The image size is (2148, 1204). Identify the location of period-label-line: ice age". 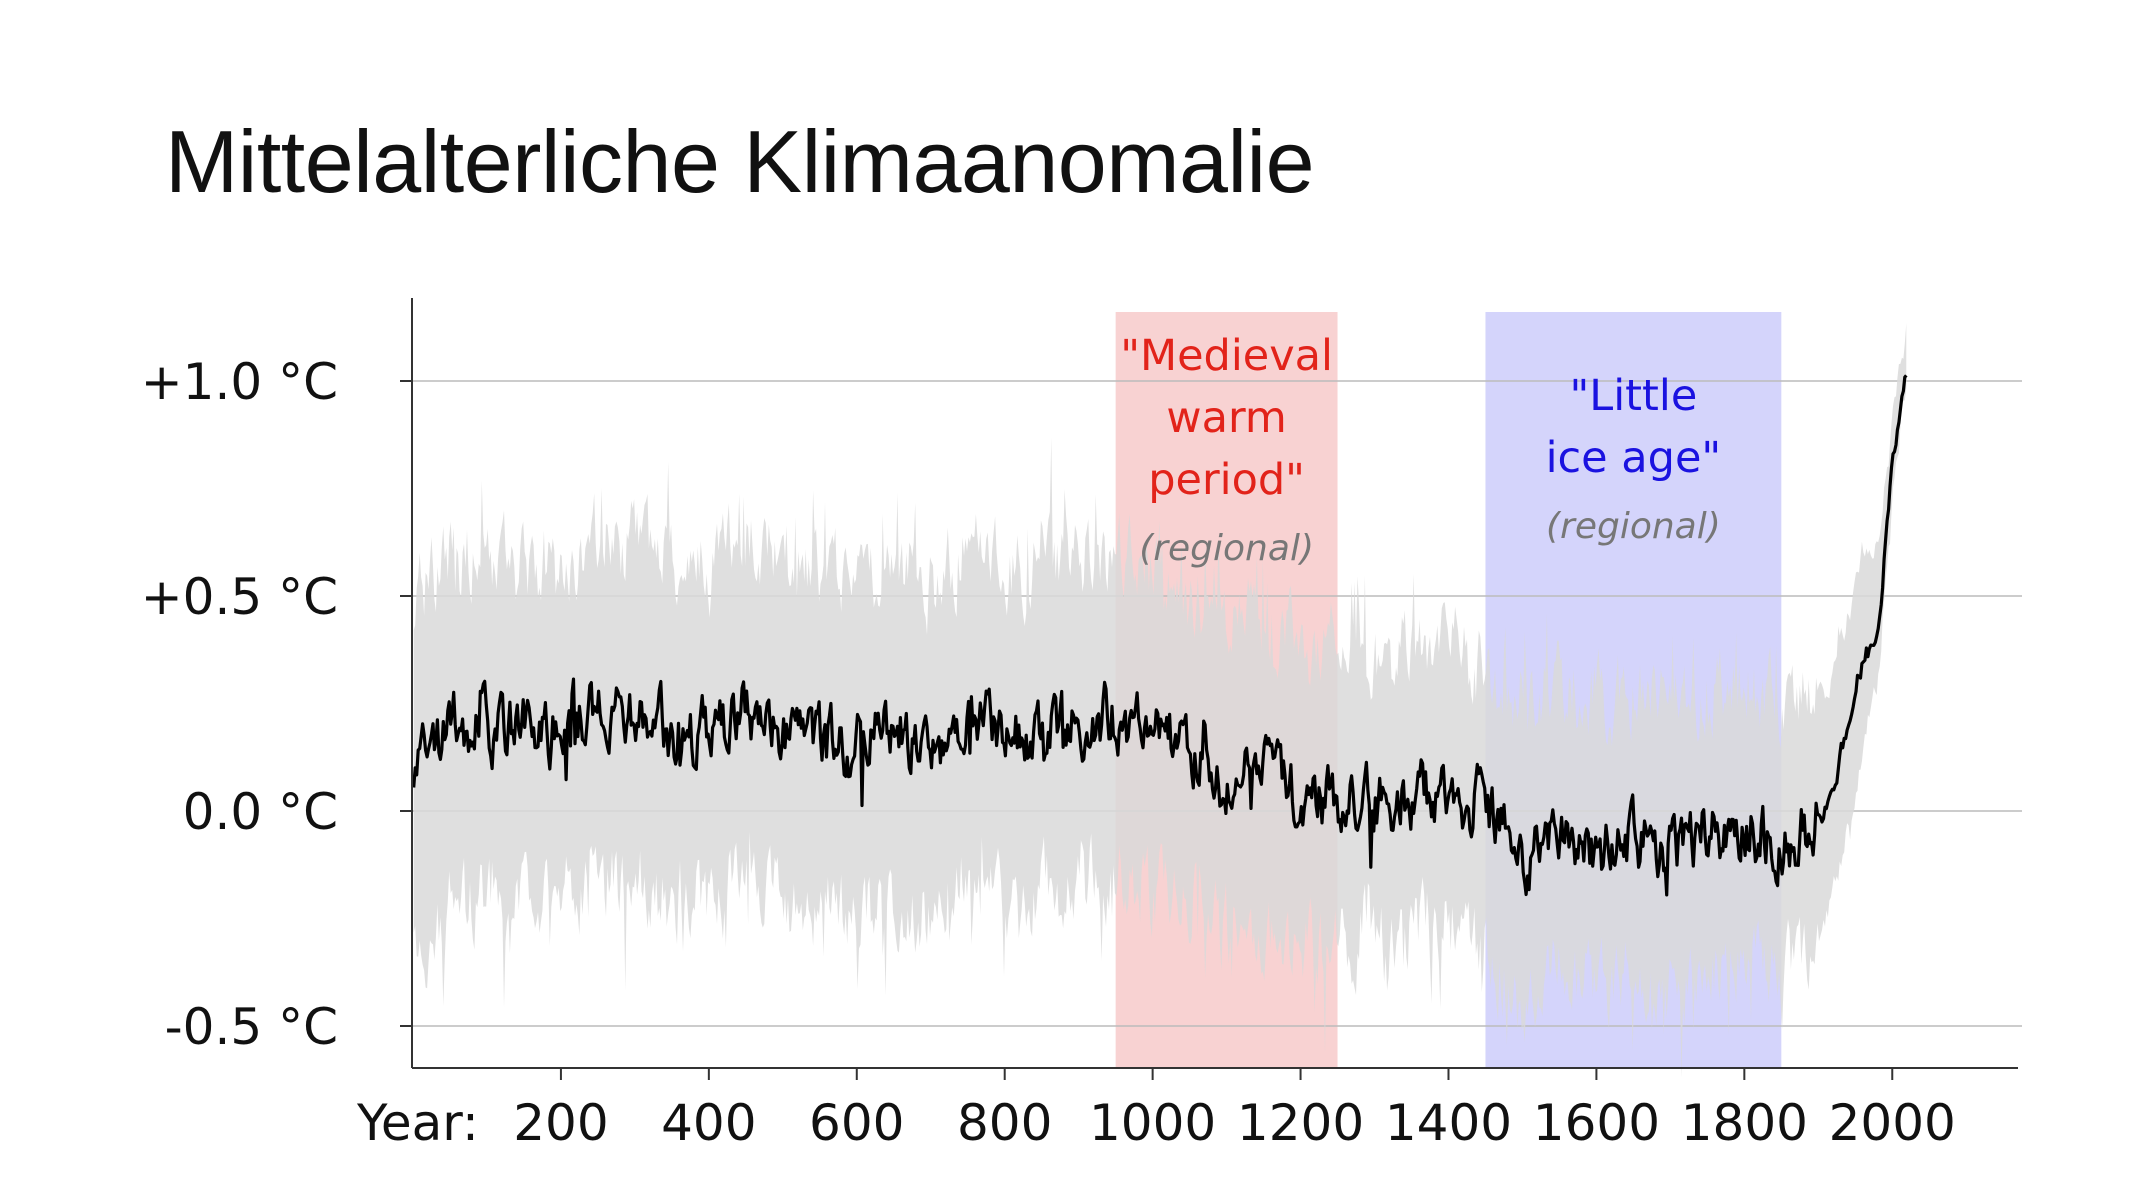
(1634, 458).